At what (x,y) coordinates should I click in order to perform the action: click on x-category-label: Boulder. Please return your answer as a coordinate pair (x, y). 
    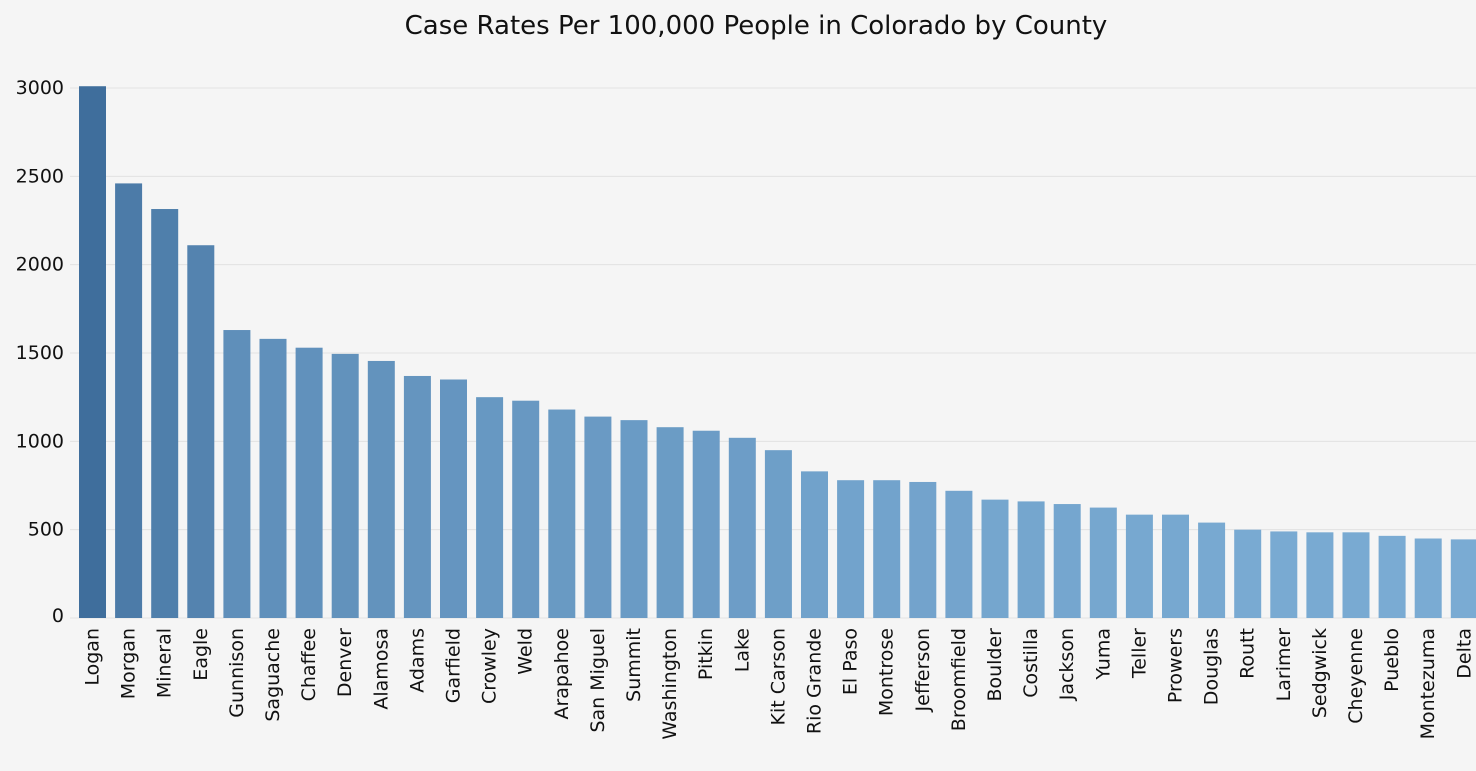
    Looking at the image, I should click on (995, 665).